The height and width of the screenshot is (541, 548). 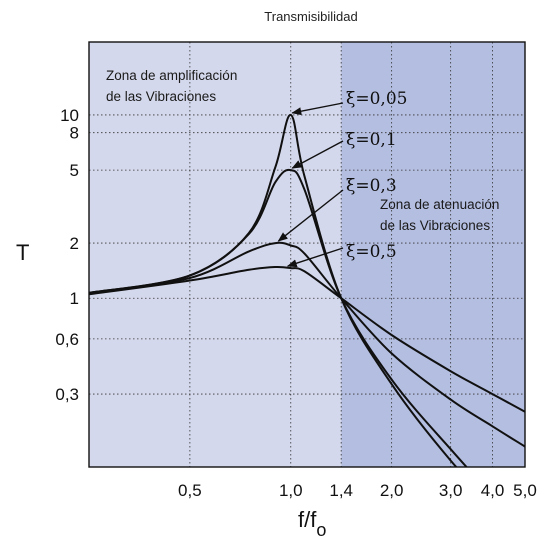 What do you see at coordinates (74, 133) in the screenshot?
I see `y-tick-label: 8` at bounding box center [74, 133].